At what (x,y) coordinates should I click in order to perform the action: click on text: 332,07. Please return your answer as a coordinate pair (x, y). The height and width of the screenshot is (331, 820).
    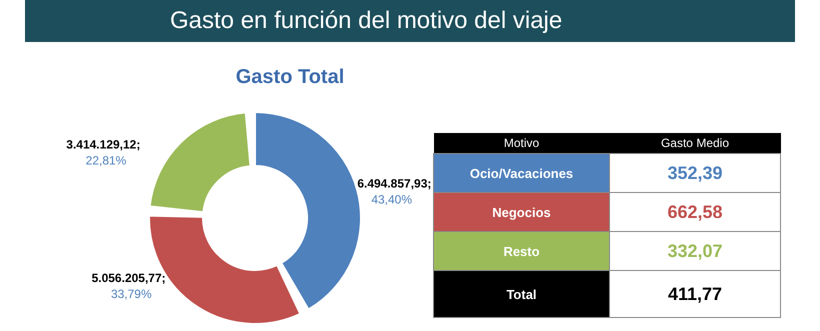
    Looking at the image, I should click on (695, 250).